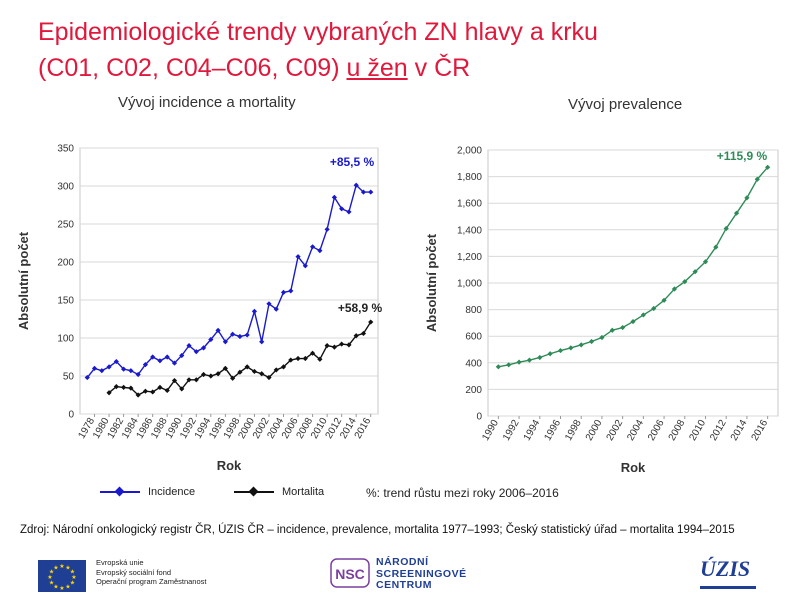 Image resolution: width=800 pixels, height=600 pixels. I want to click on y-tick-label: 800, so click(473, 310).